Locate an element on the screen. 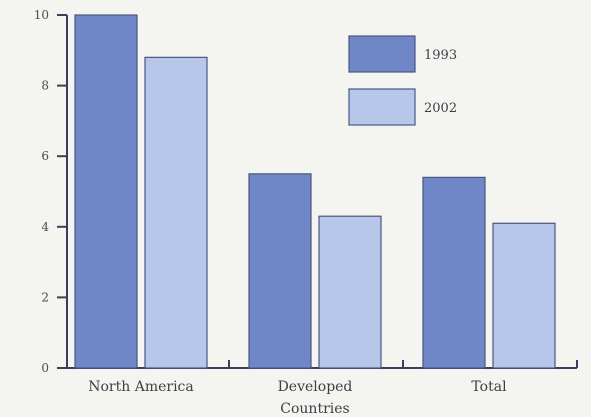  y-tick-label: 2 is located at coordinates (45, 297).